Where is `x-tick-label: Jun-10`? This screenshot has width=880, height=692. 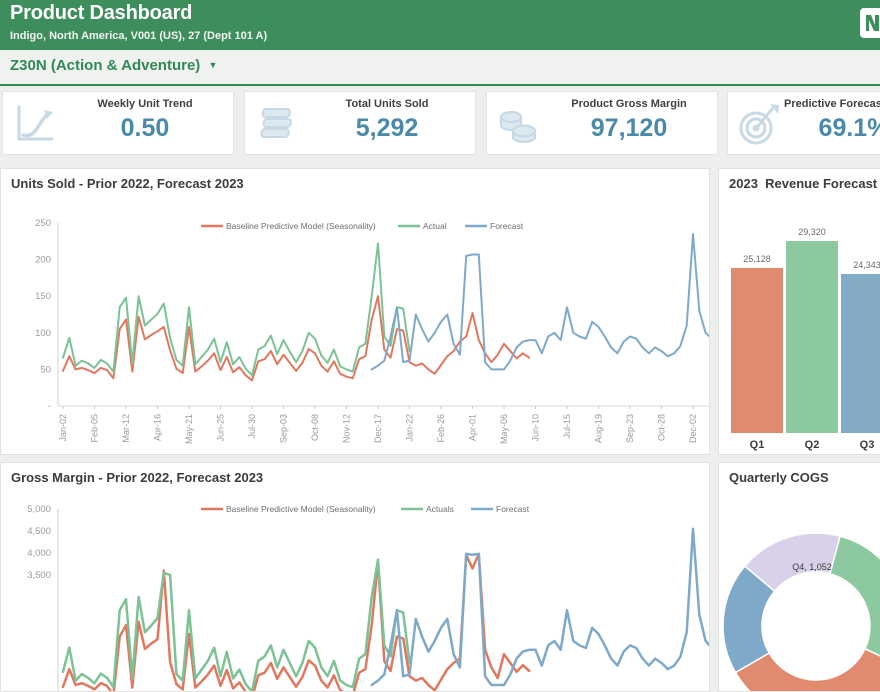 x-tick-label: Jun-10 is located at coordinates (536, 428).